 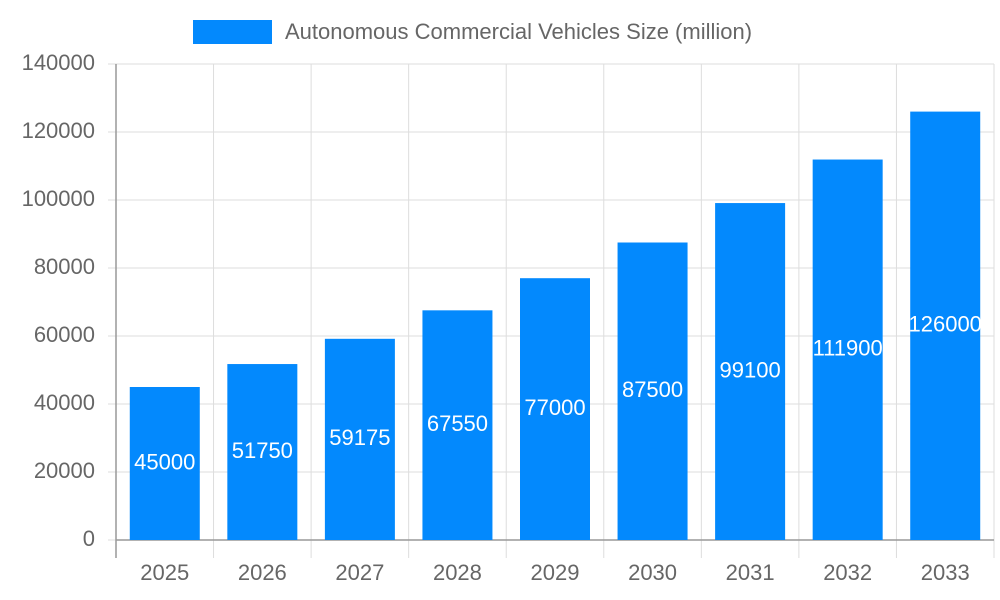 What do you see at coordinates (457, 572) in the screenshot?
I see `x-tick-label: 2028` at bounding box center [457, 572].